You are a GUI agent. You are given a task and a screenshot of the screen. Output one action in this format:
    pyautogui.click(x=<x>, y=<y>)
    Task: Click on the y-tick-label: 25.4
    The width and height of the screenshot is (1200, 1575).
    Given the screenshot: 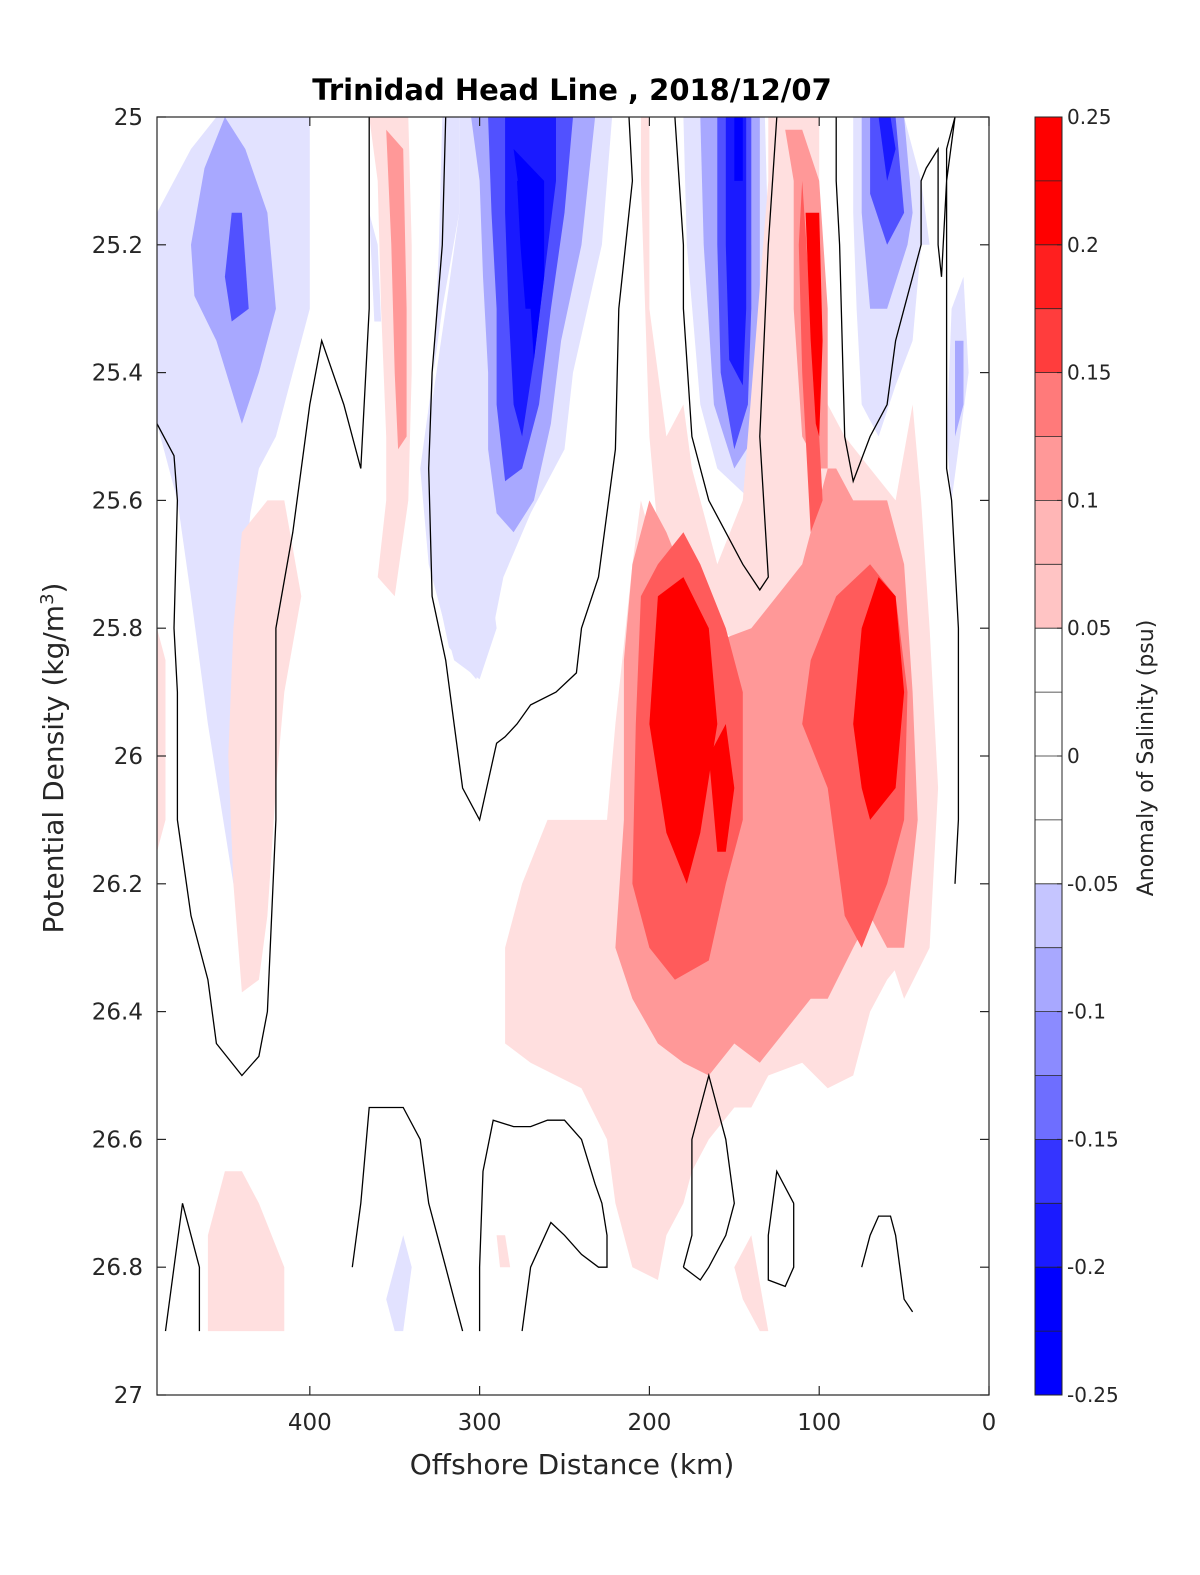 What is the action you would take?
    pyautogui.click(x=117, y=374)
    